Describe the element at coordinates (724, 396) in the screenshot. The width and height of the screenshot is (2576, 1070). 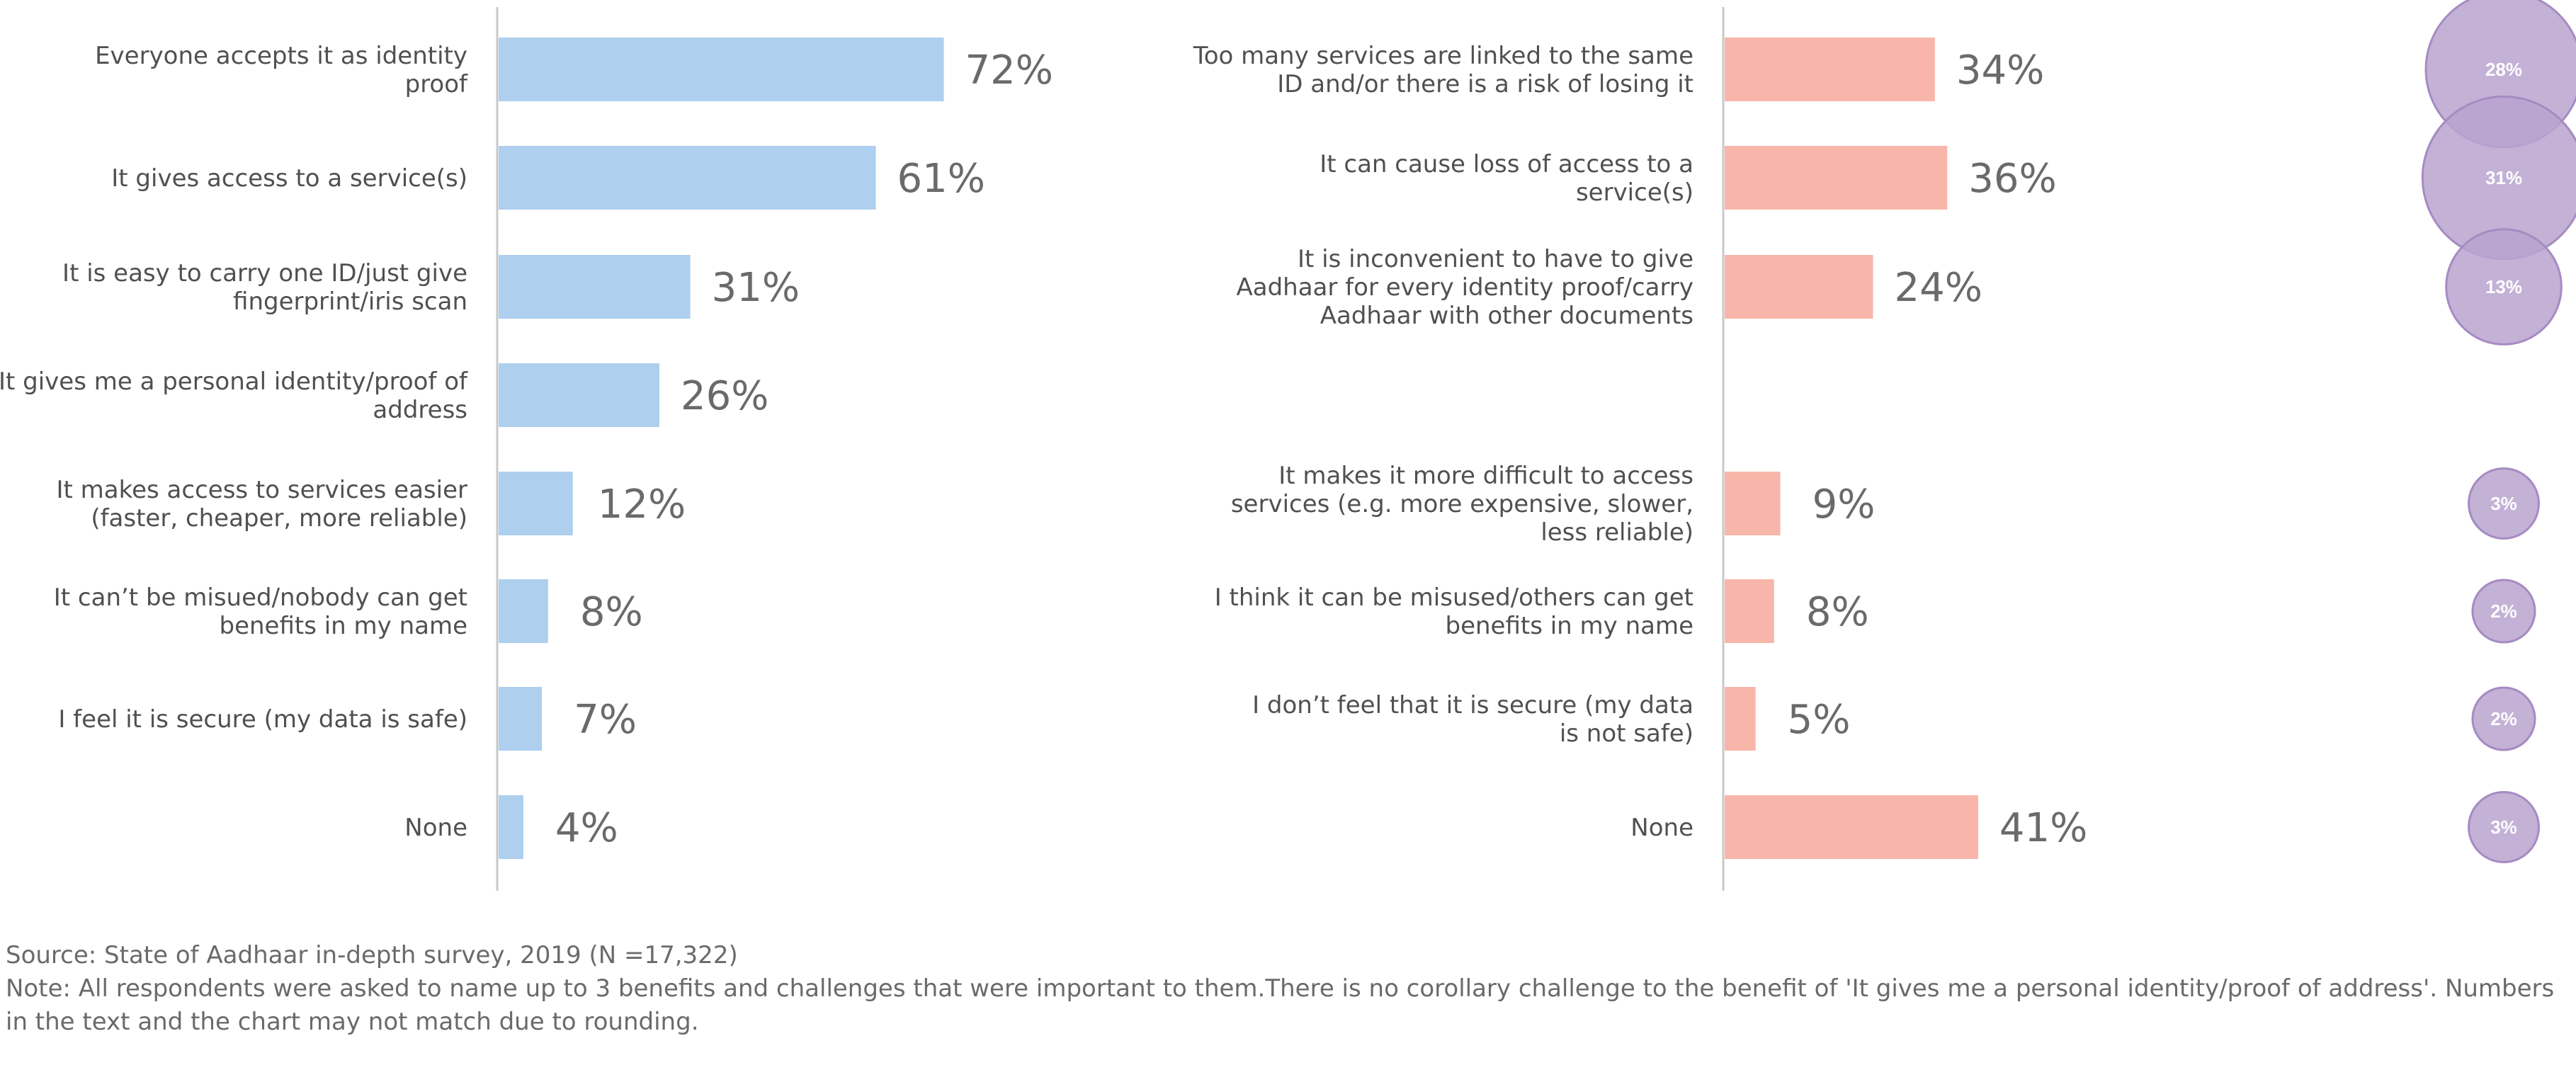
I see `benefit-value-label-4: 26%` at that location.